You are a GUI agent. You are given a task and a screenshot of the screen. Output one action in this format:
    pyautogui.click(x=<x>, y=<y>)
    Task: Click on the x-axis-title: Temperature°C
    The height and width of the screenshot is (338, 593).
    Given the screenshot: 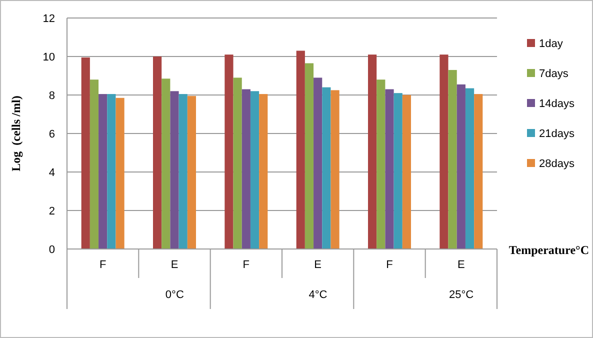 What is the action you would take?
    pyautogui.click(x=548, y=250)
    